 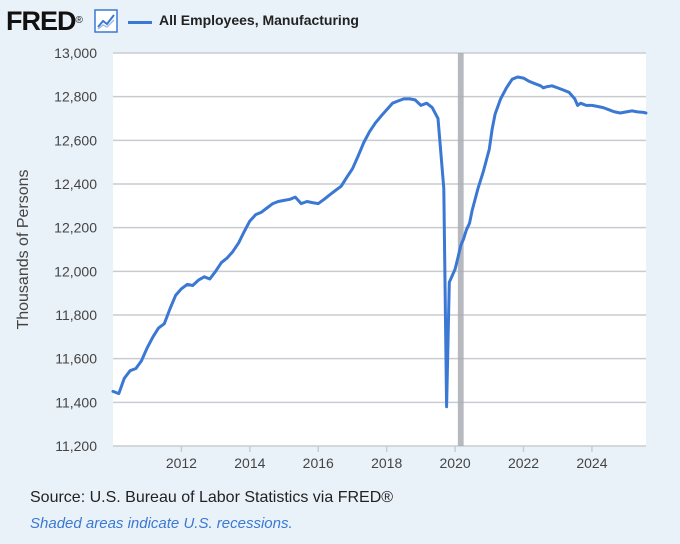 I want to click on x-tick-label: 2020, so click(x=455, y=463).